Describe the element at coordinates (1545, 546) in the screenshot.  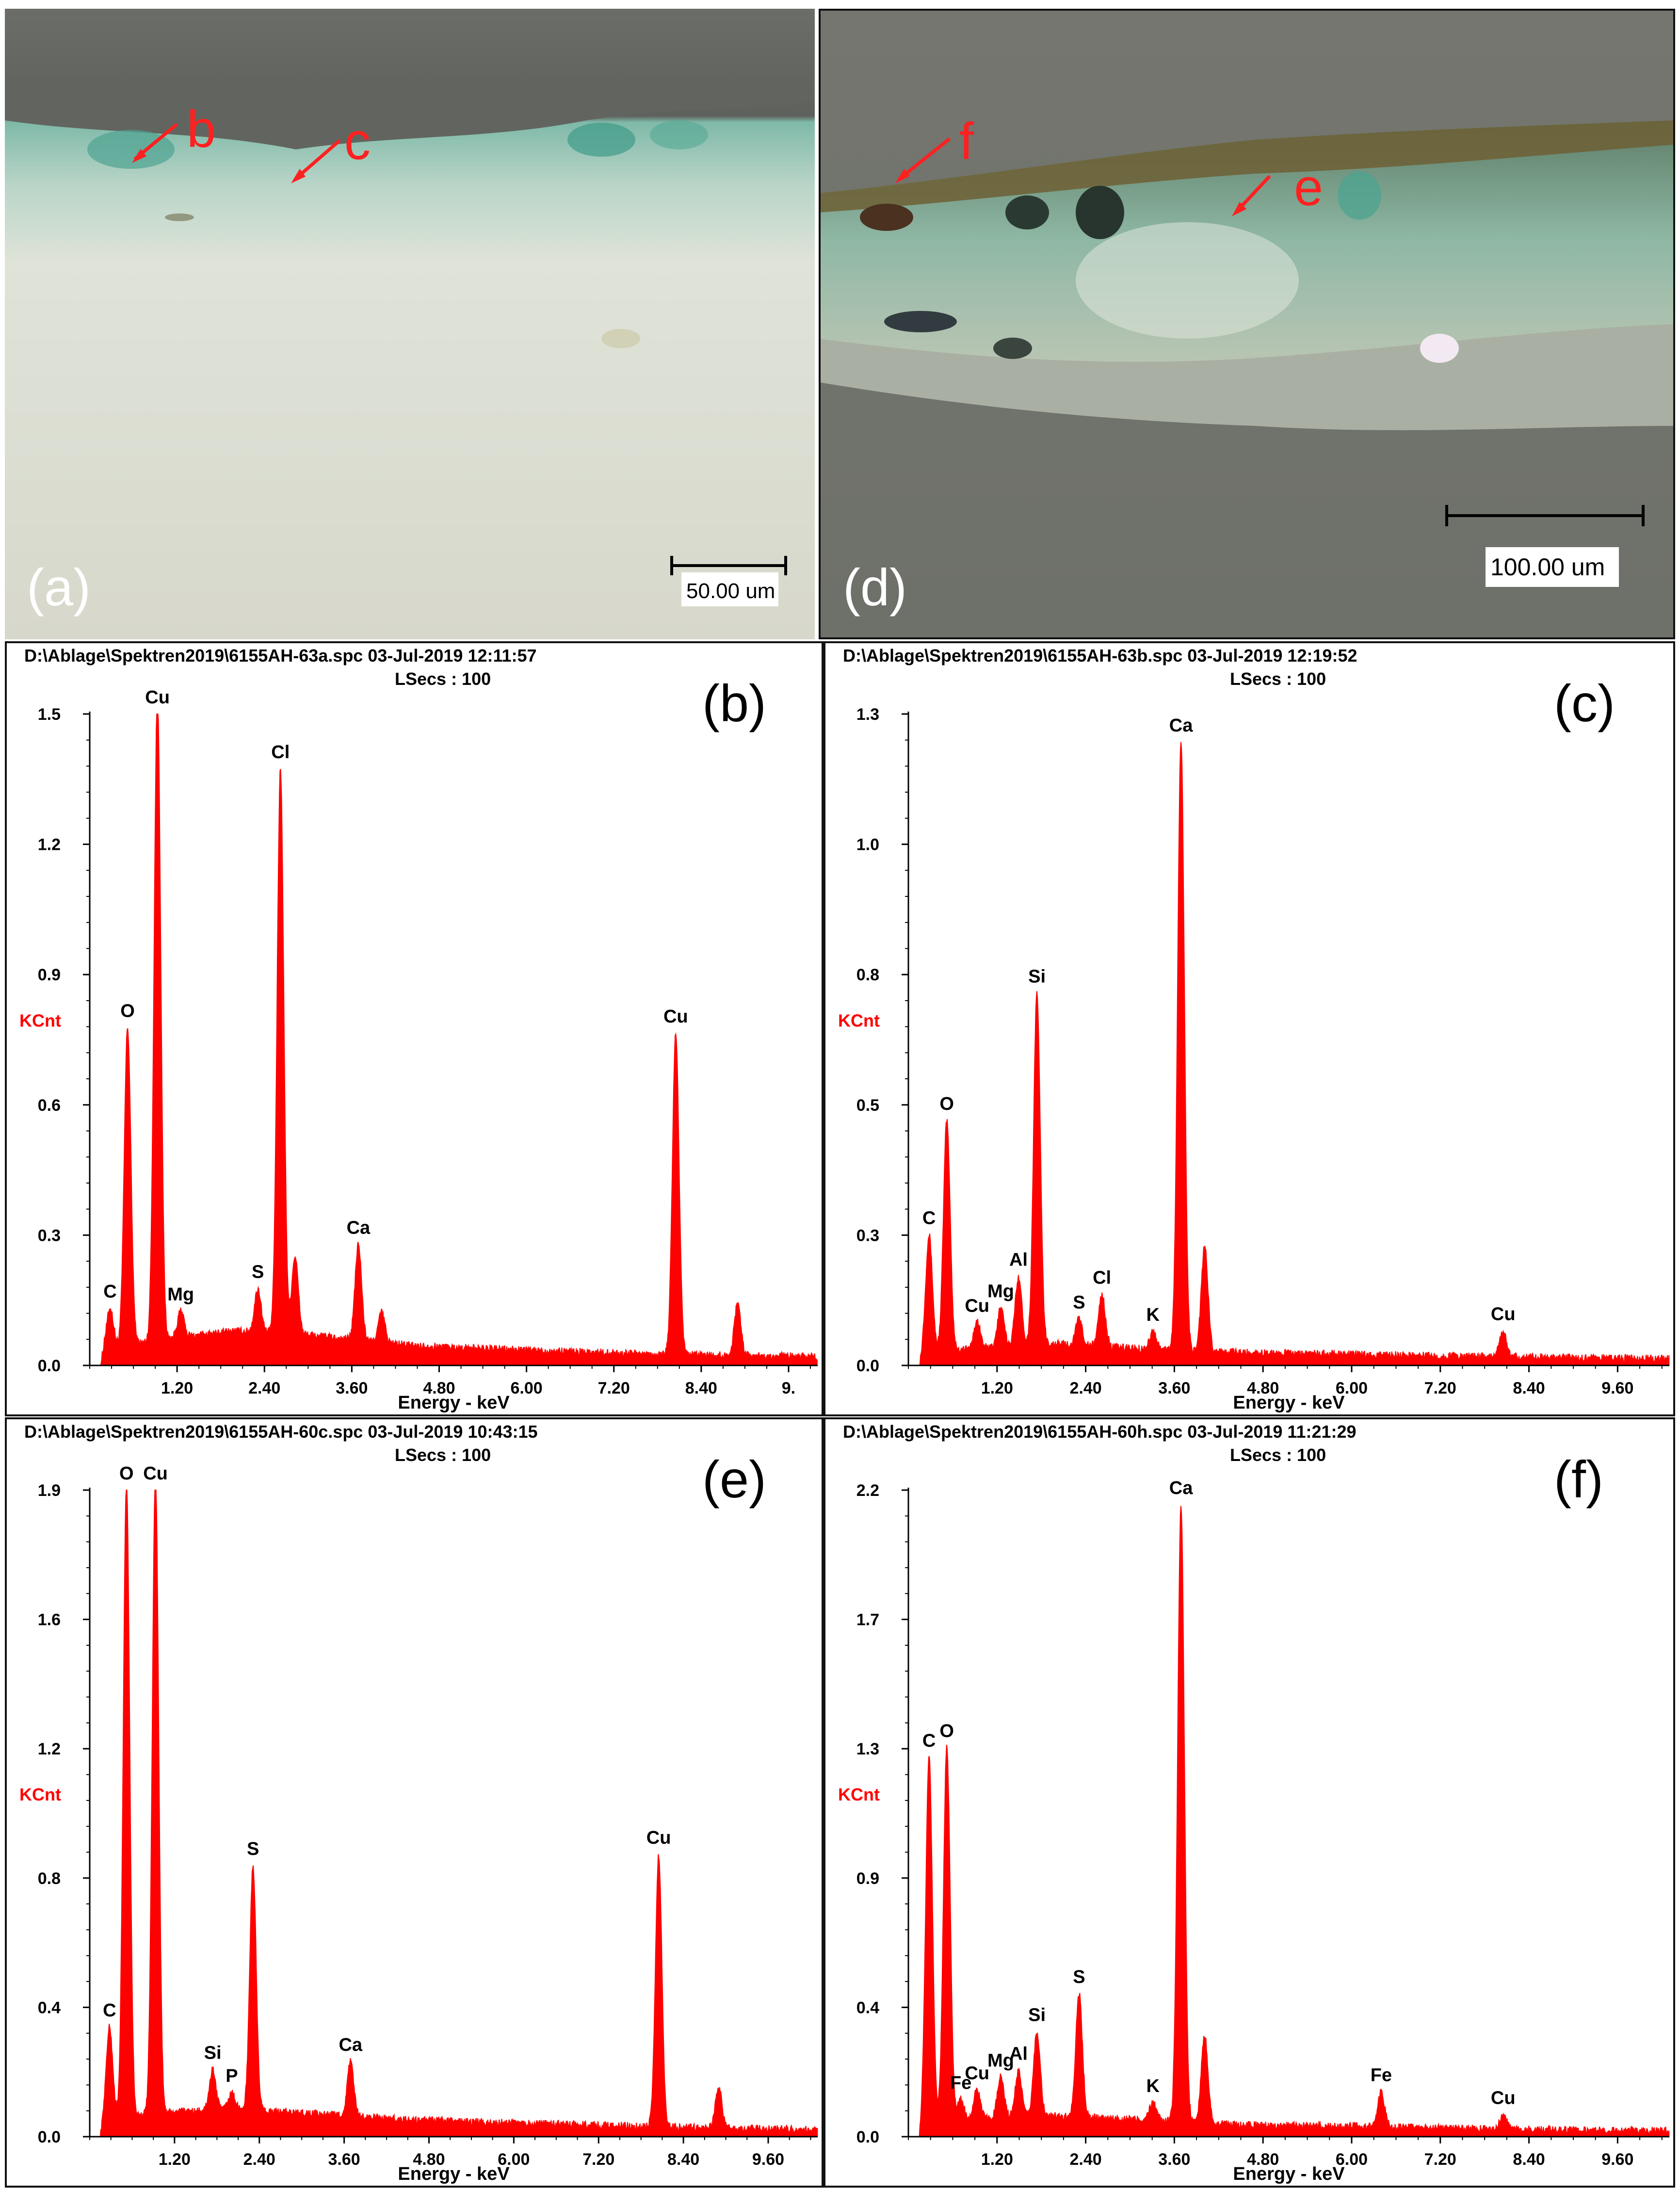
I see `scale-bar-d: 100.00 um` at that location.